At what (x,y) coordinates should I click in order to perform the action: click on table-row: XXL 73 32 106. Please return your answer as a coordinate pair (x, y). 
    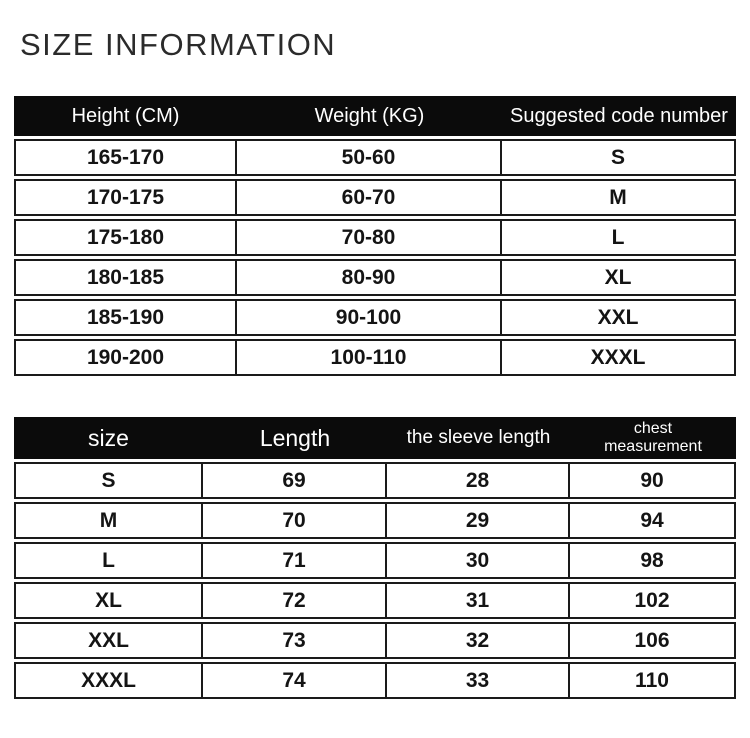
    Looking at the image, I should click on (375, 640).